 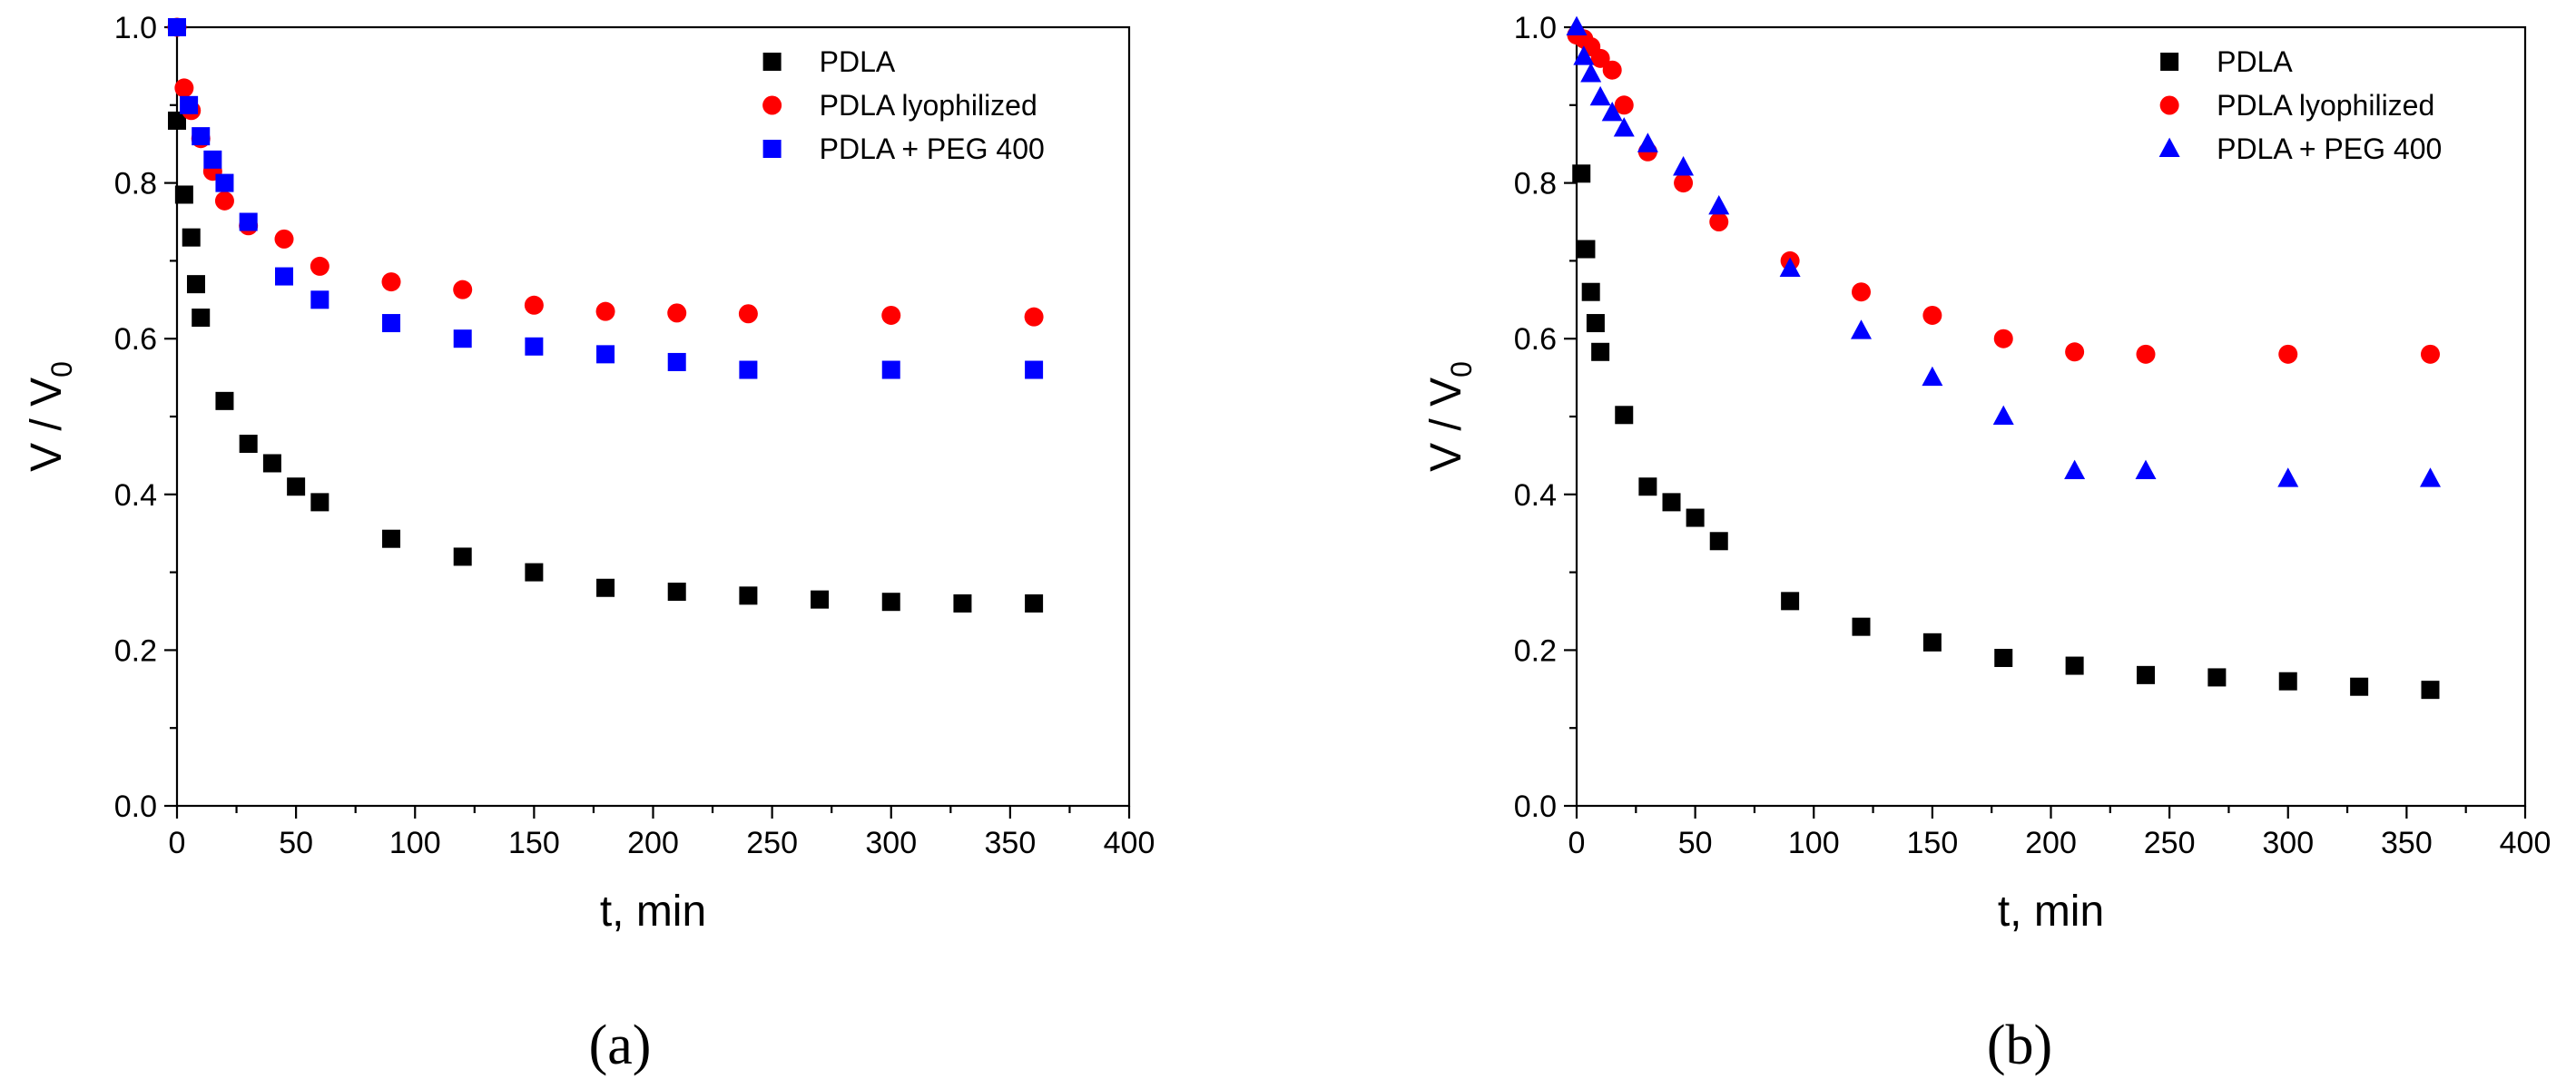 I want to click on legend-a-1-marker, so click(x=772, y=105).